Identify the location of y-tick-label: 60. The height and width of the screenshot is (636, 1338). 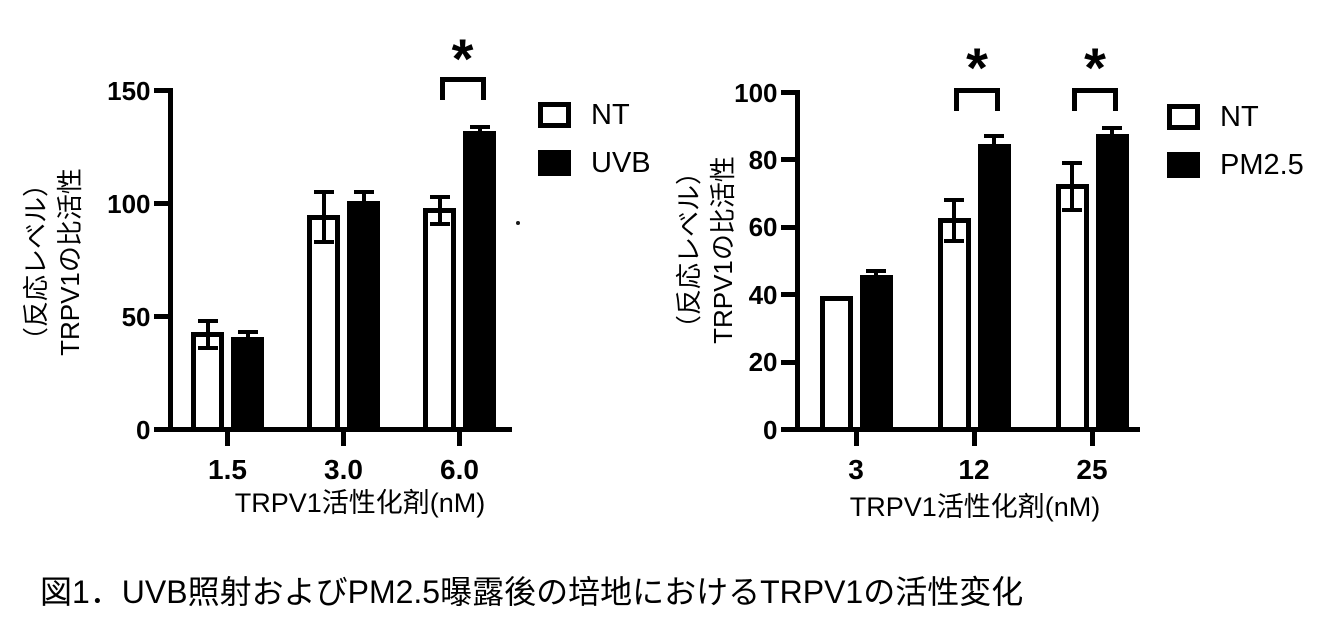
(763, 227).